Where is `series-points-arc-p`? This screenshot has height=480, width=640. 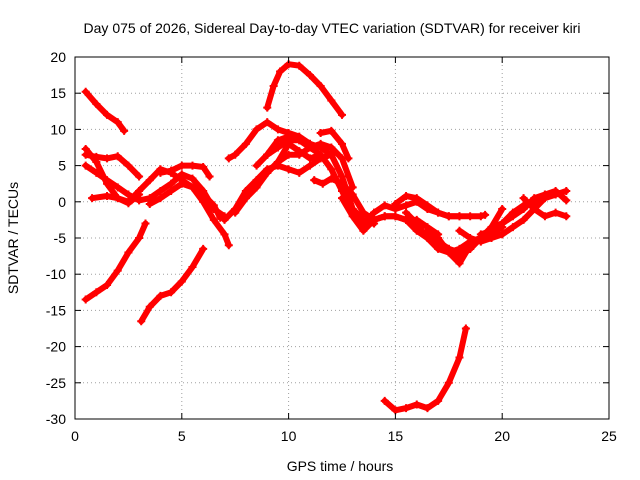
series-points-arc-p is located at coordinates (304, 89).